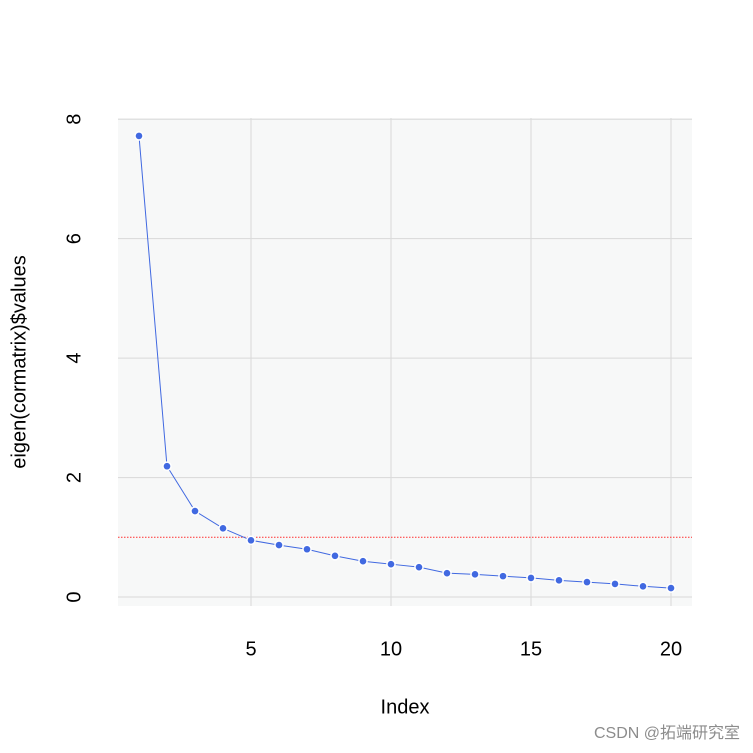 This screenshot has width=753, height=753. What do you see at coordinates (250, 649) in the screenshot?
I see `x-tick-label: 5` at bounding box center [250, 649].